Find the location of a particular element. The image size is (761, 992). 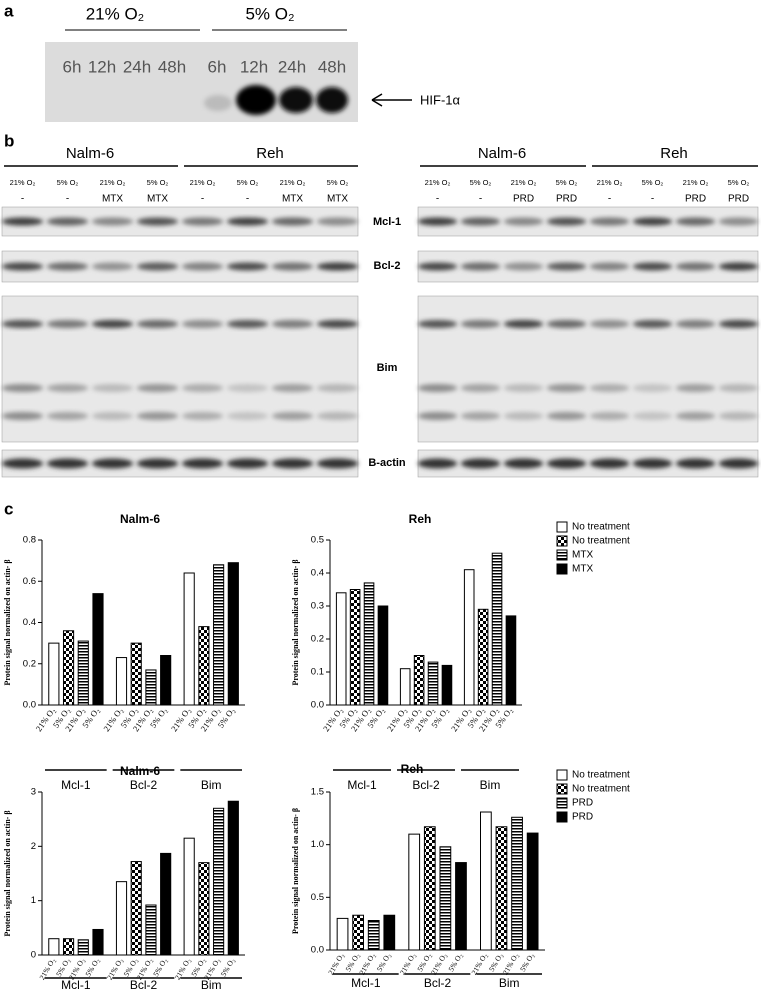

y-tick-label: 1.5 is located at coordinates (317, 792).